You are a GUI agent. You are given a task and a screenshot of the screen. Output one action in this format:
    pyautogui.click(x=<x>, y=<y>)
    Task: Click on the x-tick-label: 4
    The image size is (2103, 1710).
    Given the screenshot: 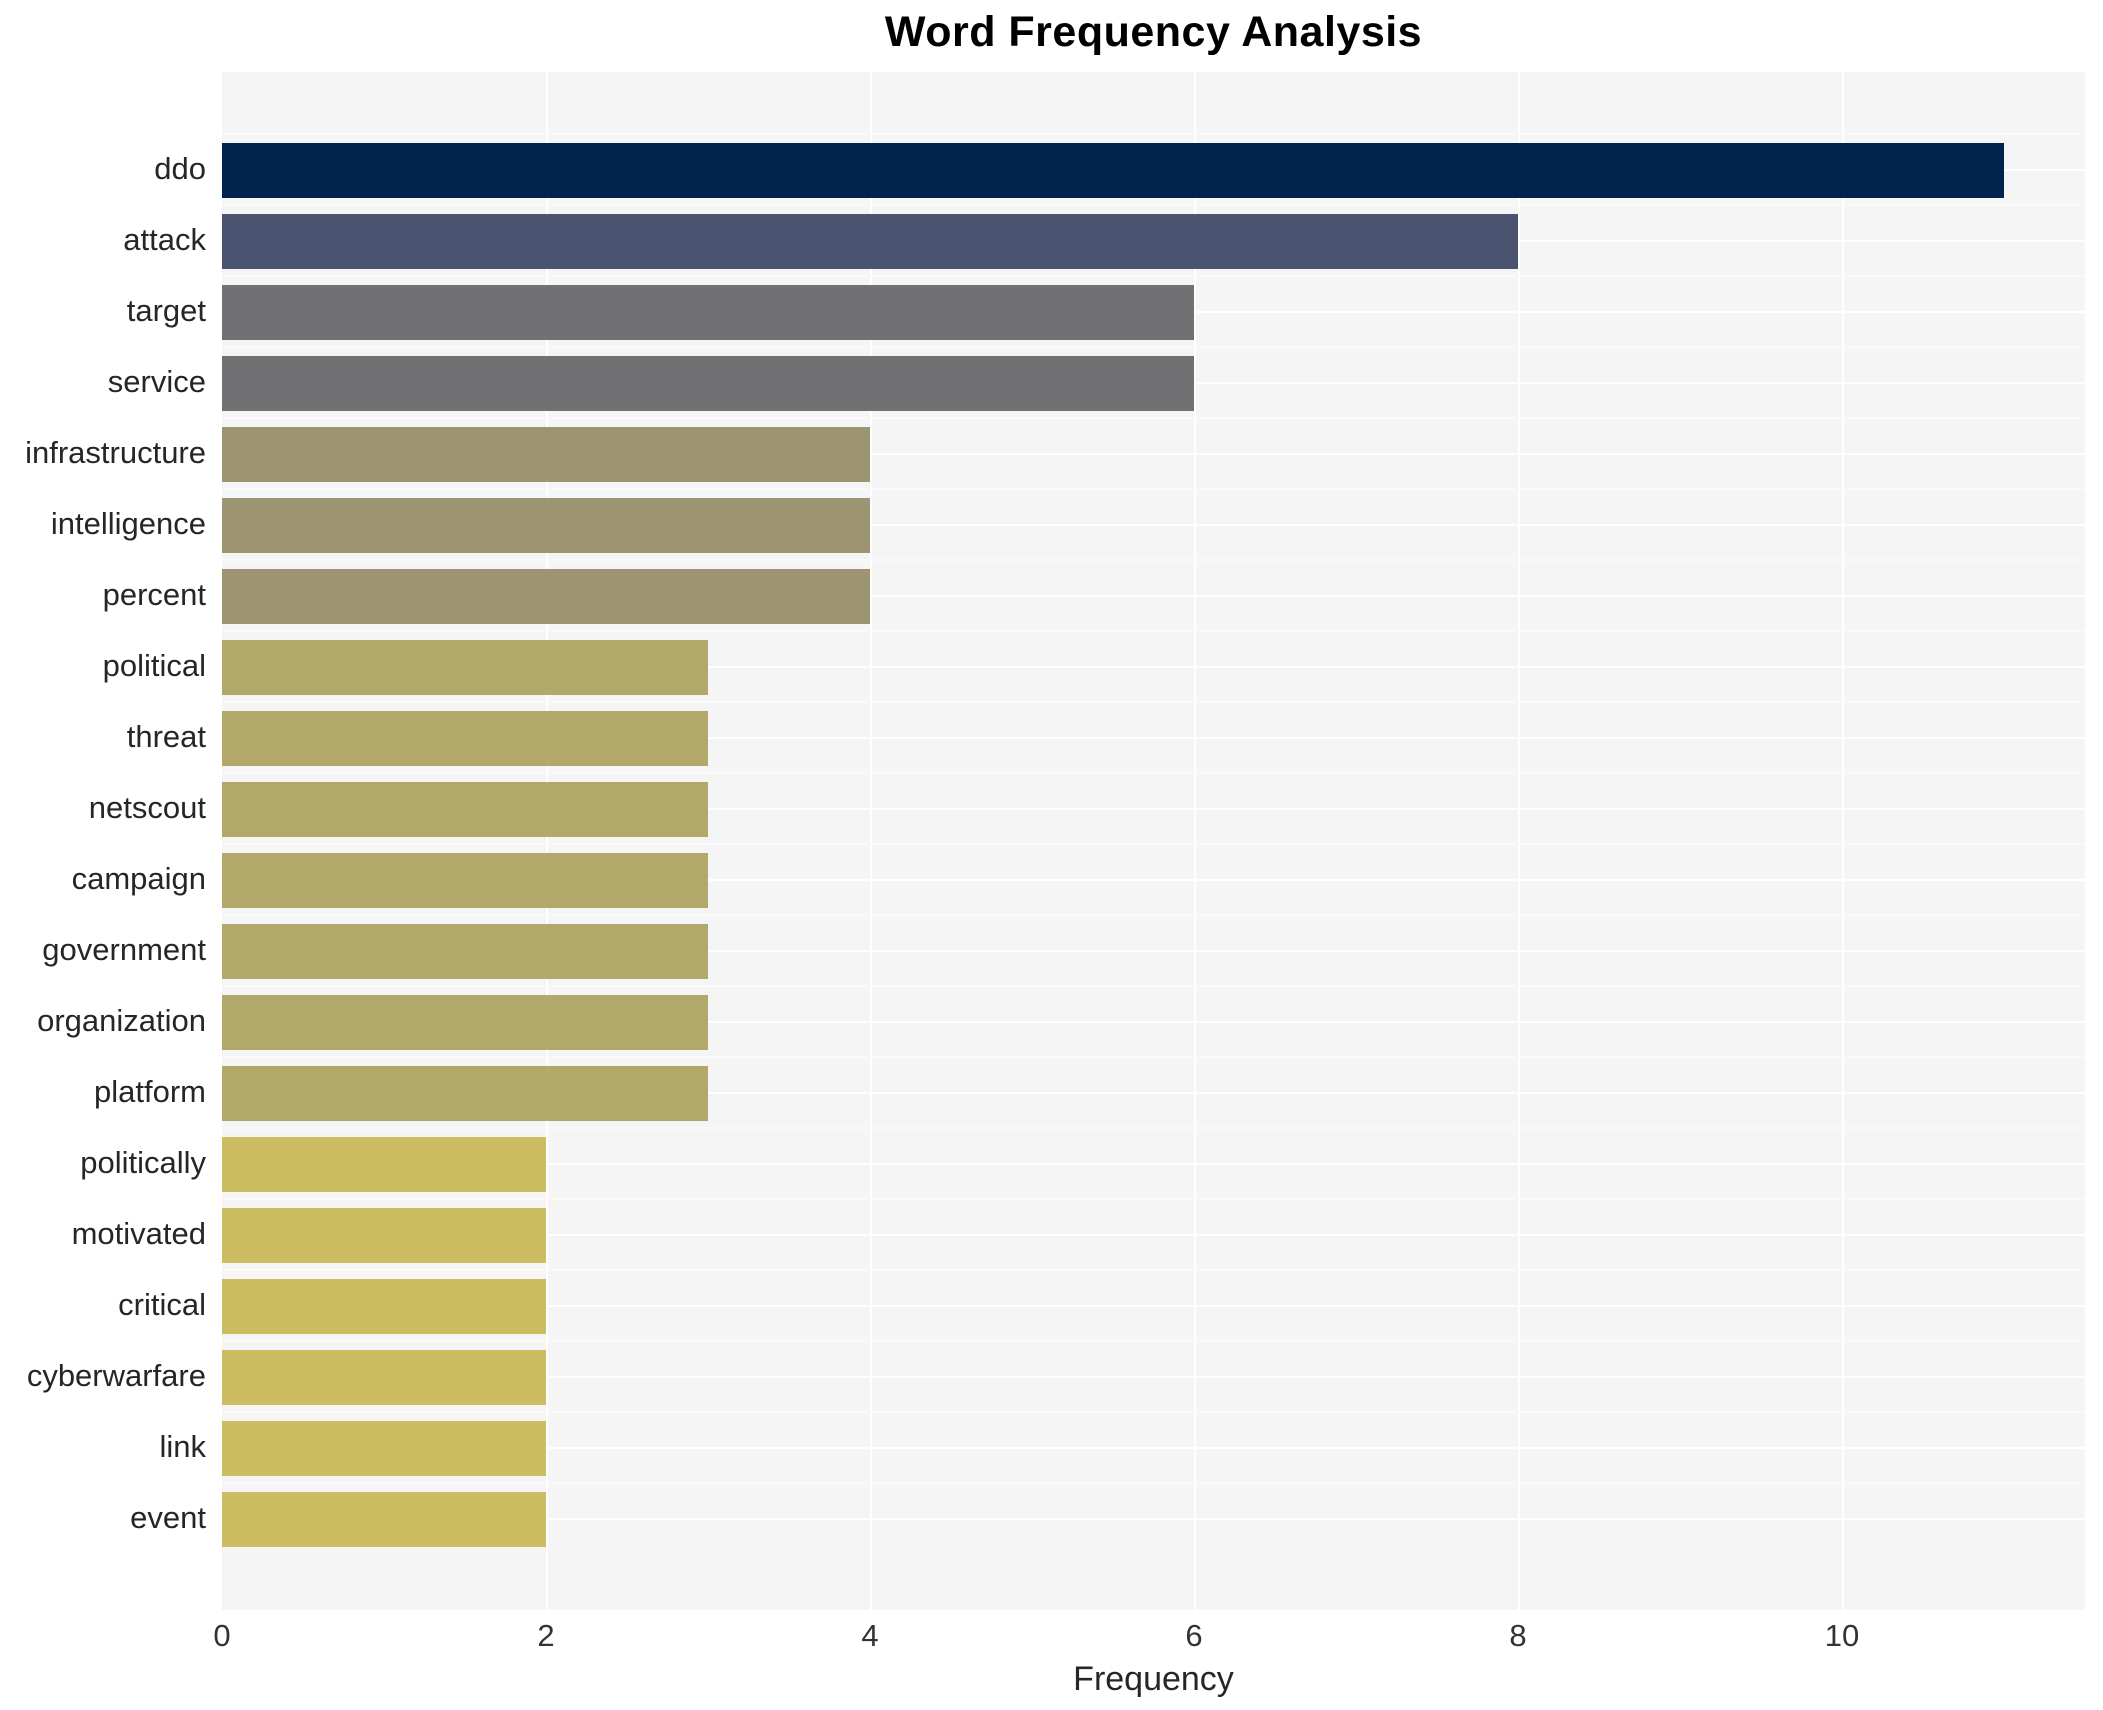 What is the action you would take?
    pyautogui.click(x=870, y=1635)
    